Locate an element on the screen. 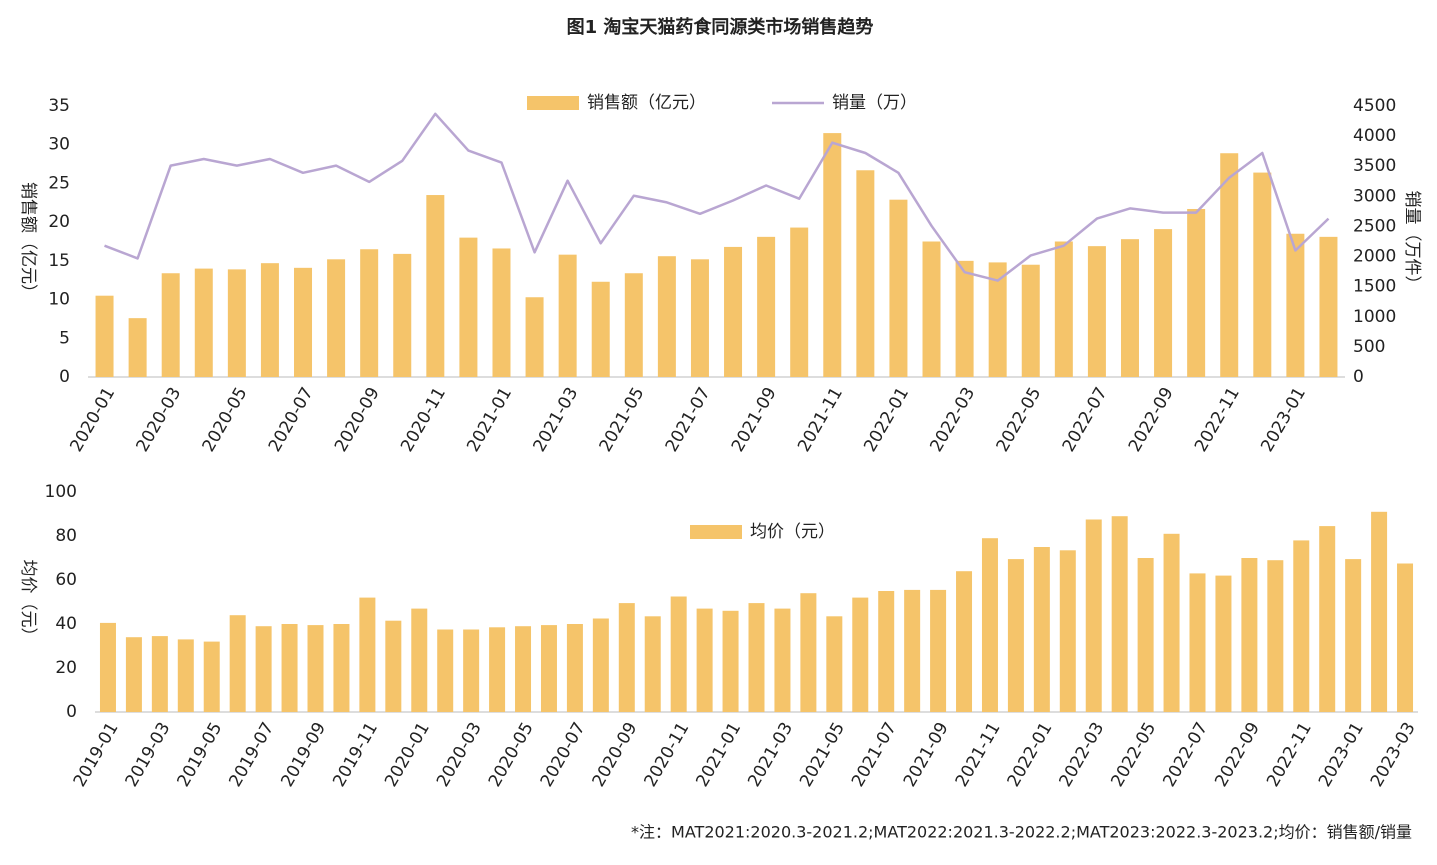  y-tick-label: 80 is located at coordinates (66, 536).